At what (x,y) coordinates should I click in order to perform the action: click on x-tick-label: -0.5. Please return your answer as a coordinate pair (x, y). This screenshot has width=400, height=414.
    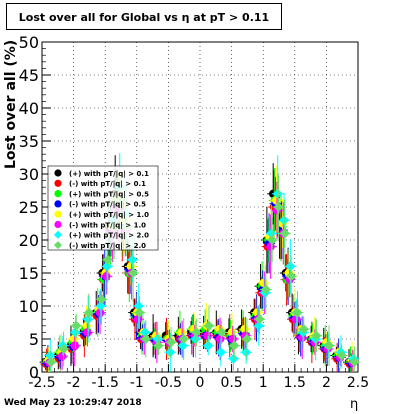
    Looking at the image, I should click on (168, 383).